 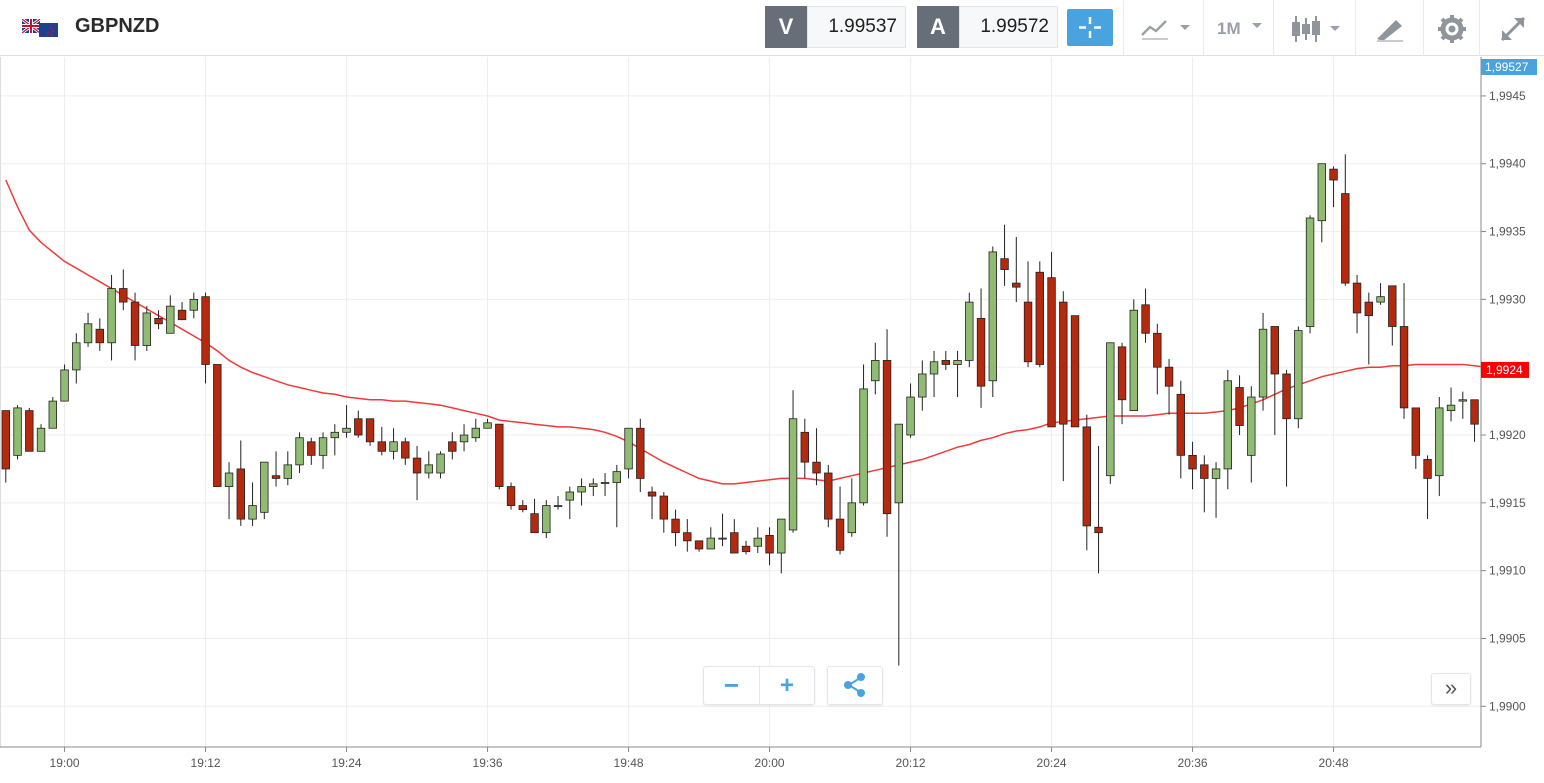 What do you see at coordinates (911, 763) in the screenshot?
I see `x-tick-label: 20:12` at bounding box center [911, 763].